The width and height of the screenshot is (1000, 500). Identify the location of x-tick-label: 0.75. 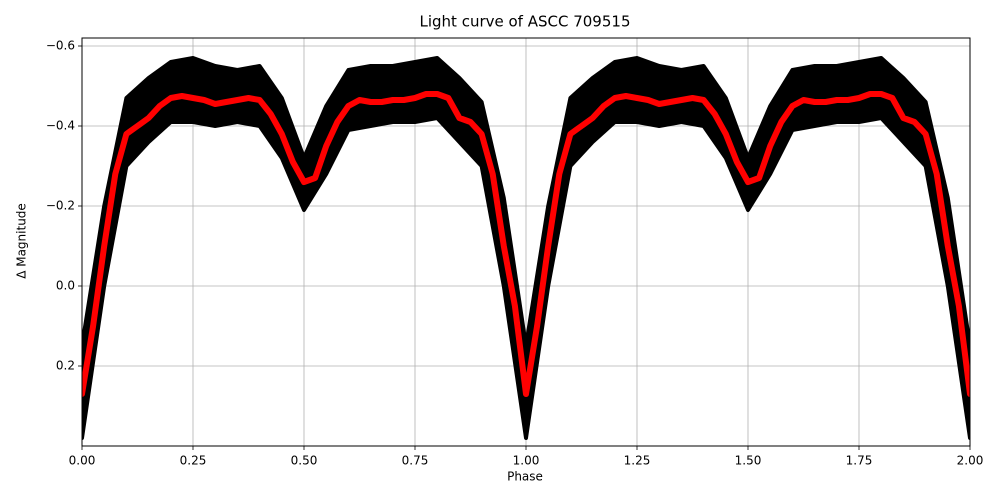
(415, 461).